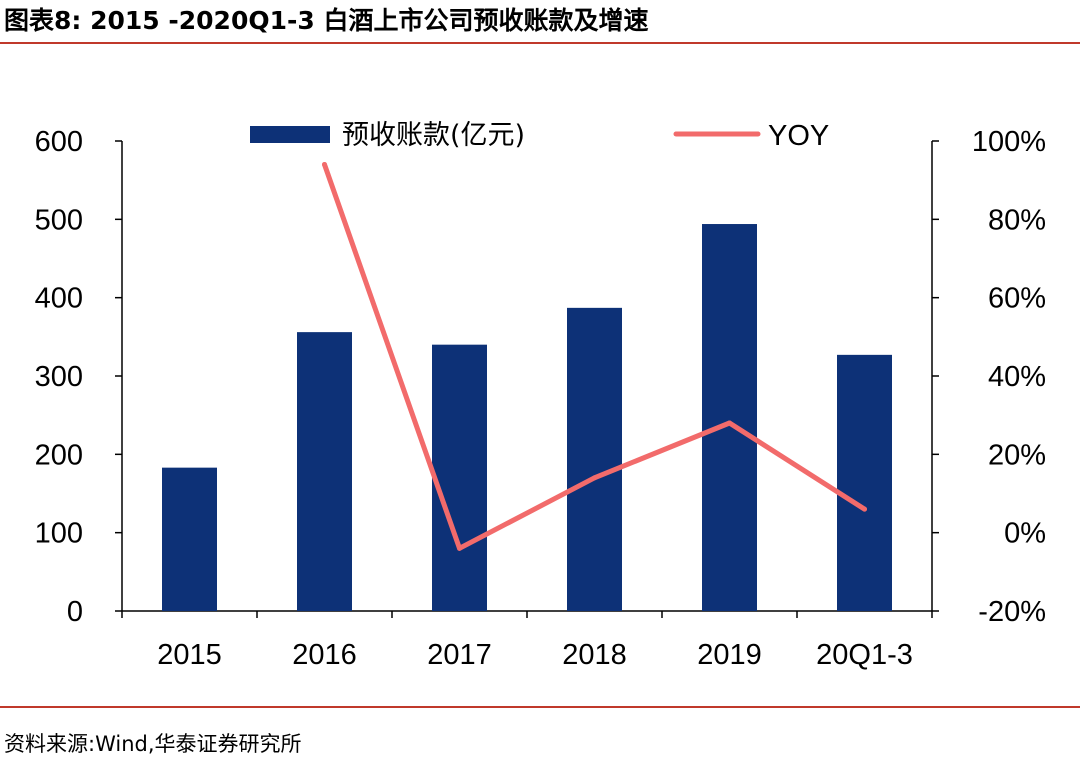  Describe the element at coordinates (433, 135) in the screenshot. I see `legend-bar-label: 预收账款(亿元)` at that location.